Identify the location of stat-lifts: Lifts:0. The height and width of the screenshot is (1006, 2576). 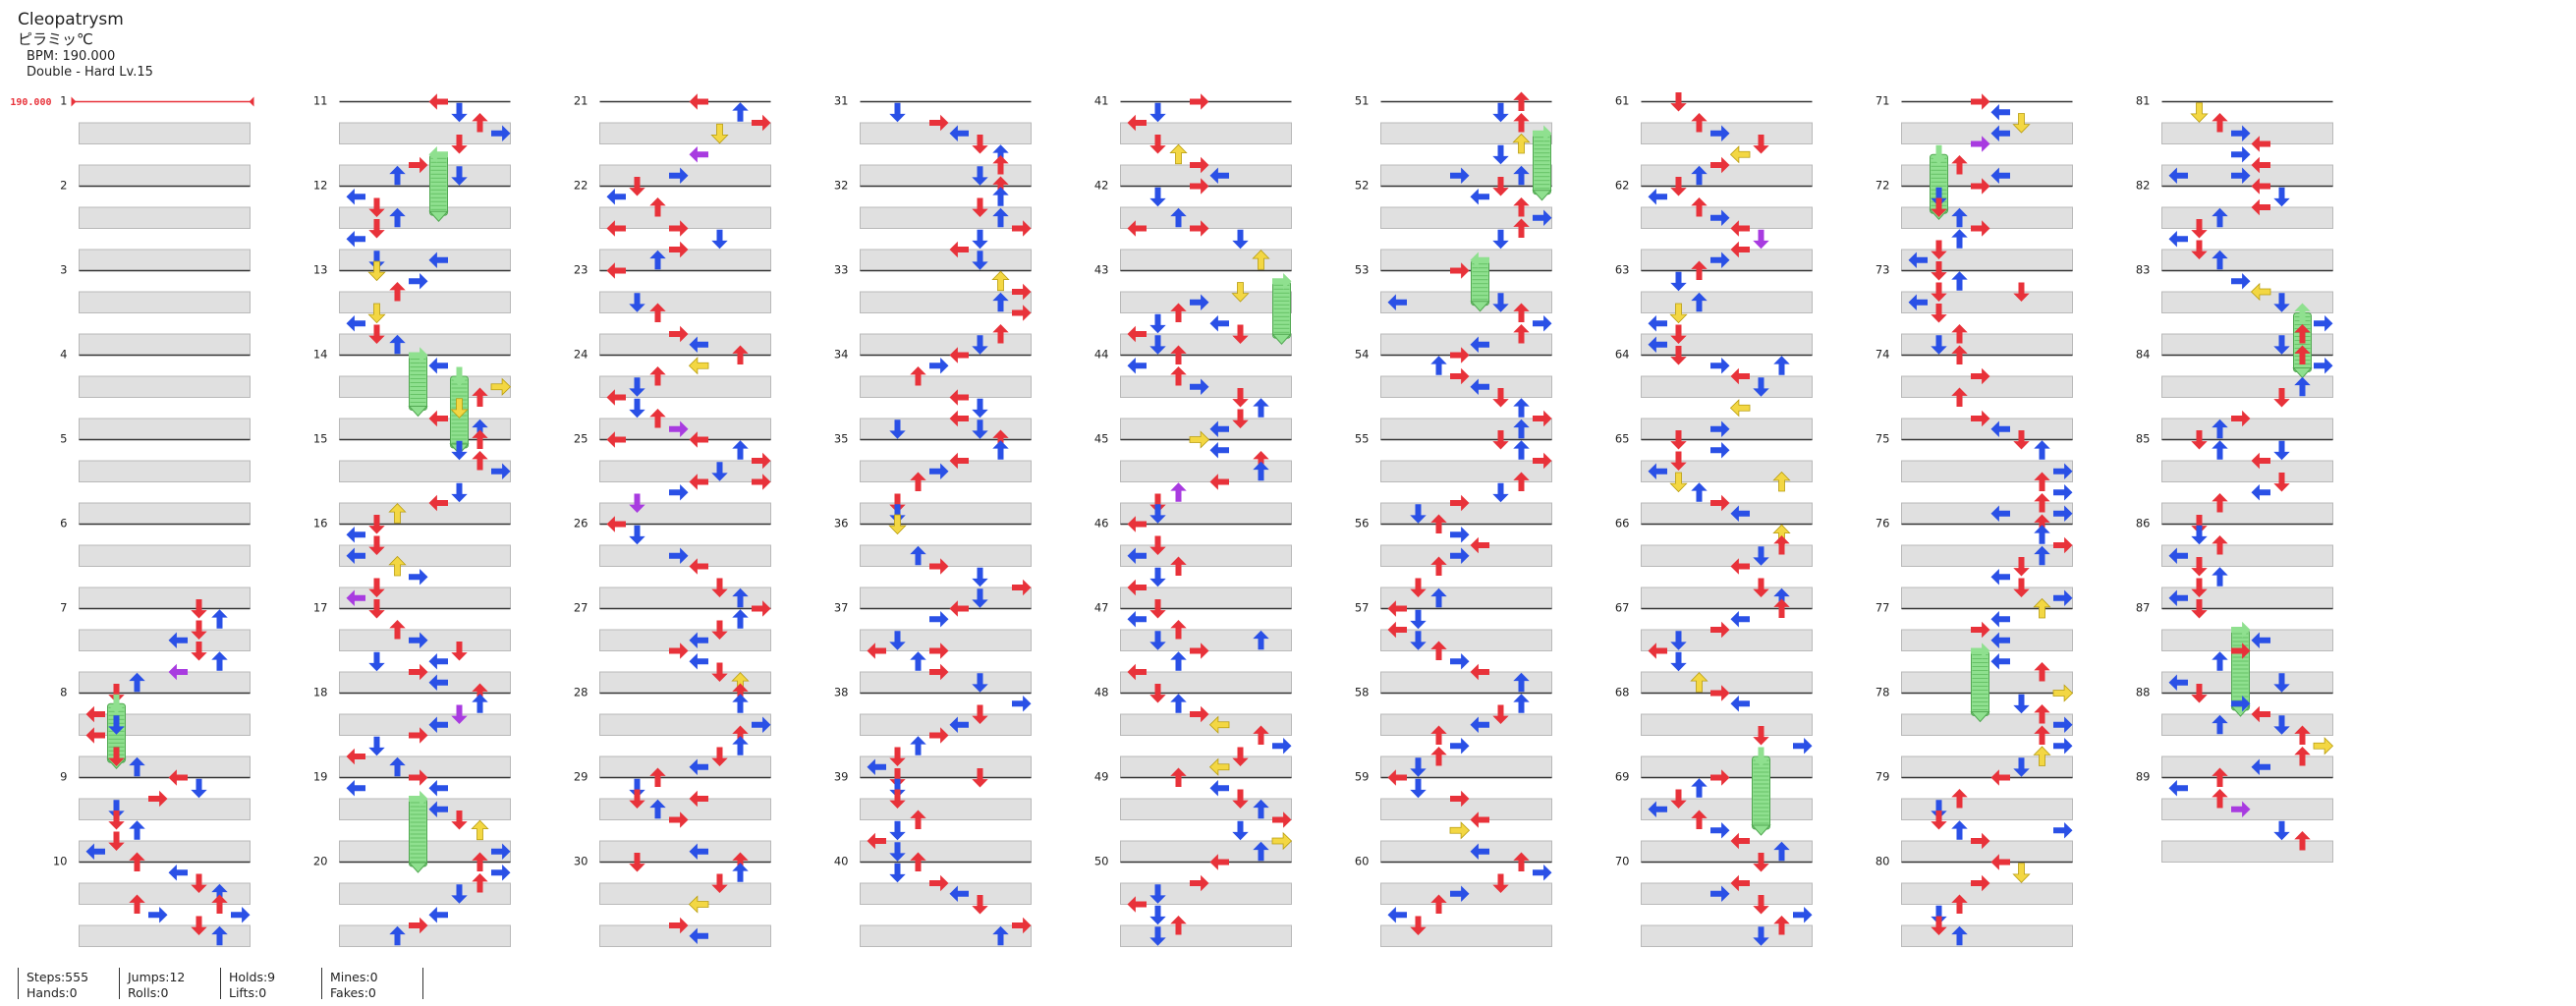
(248, 993).